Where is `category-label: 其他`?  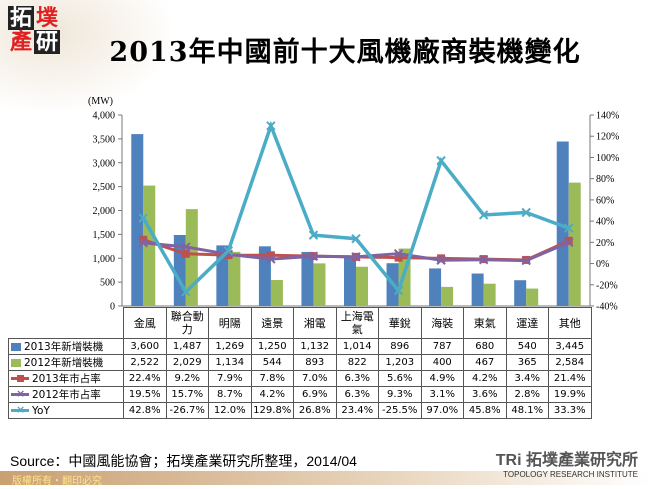
category-label: 其他 is located at coordinates (570, 323).